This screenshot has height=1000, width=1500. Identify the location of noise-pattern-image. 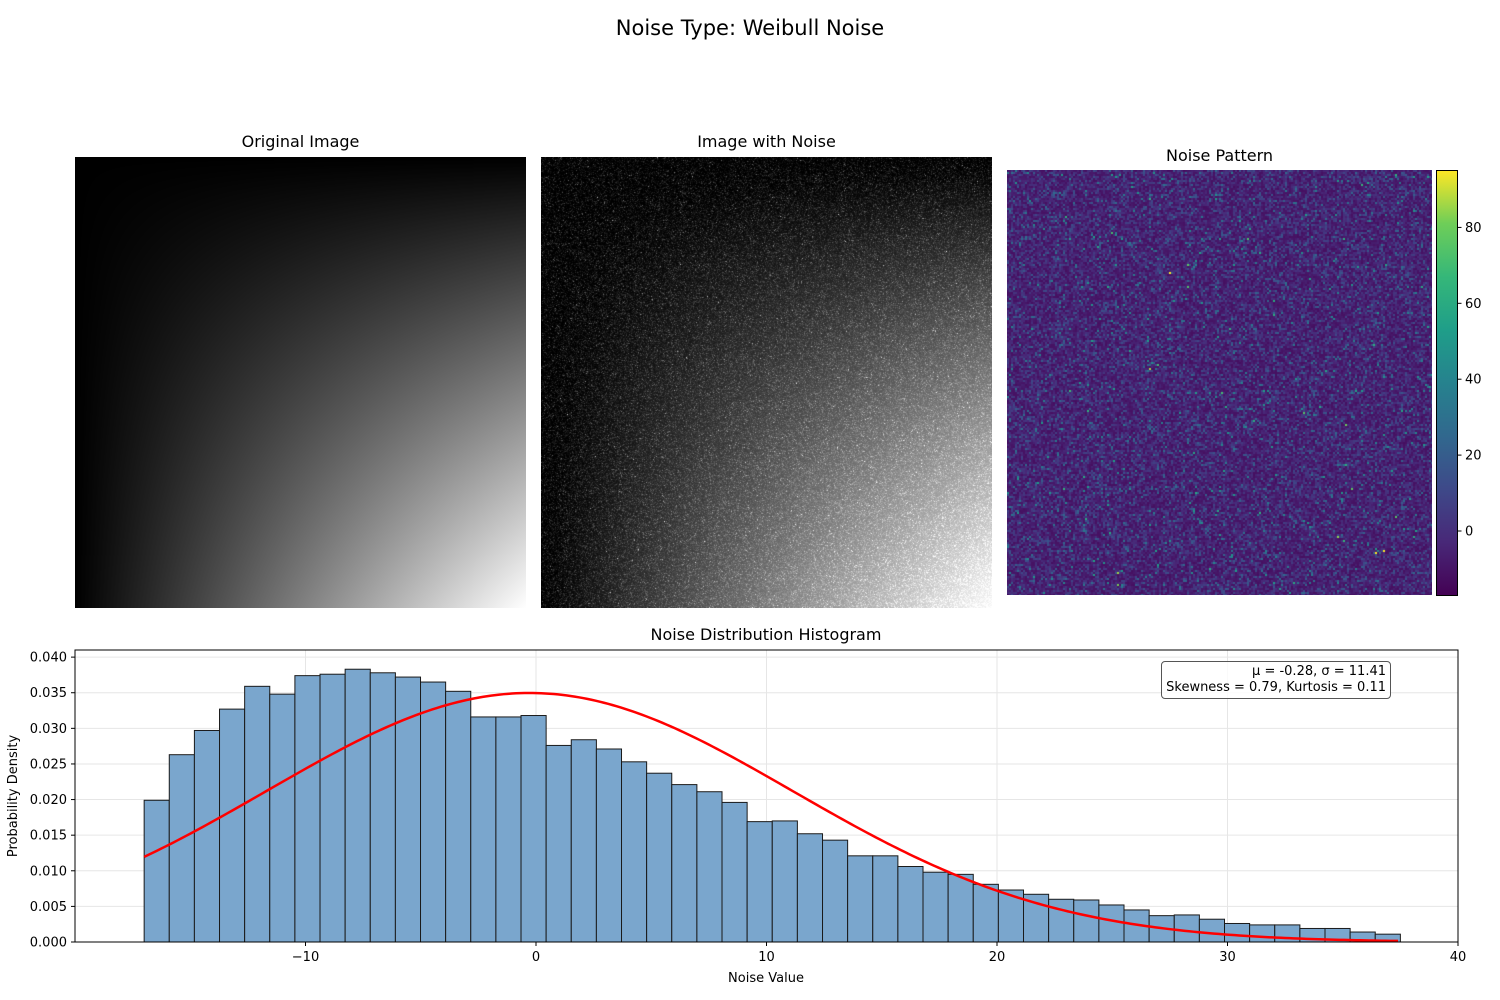
(1219, 382).